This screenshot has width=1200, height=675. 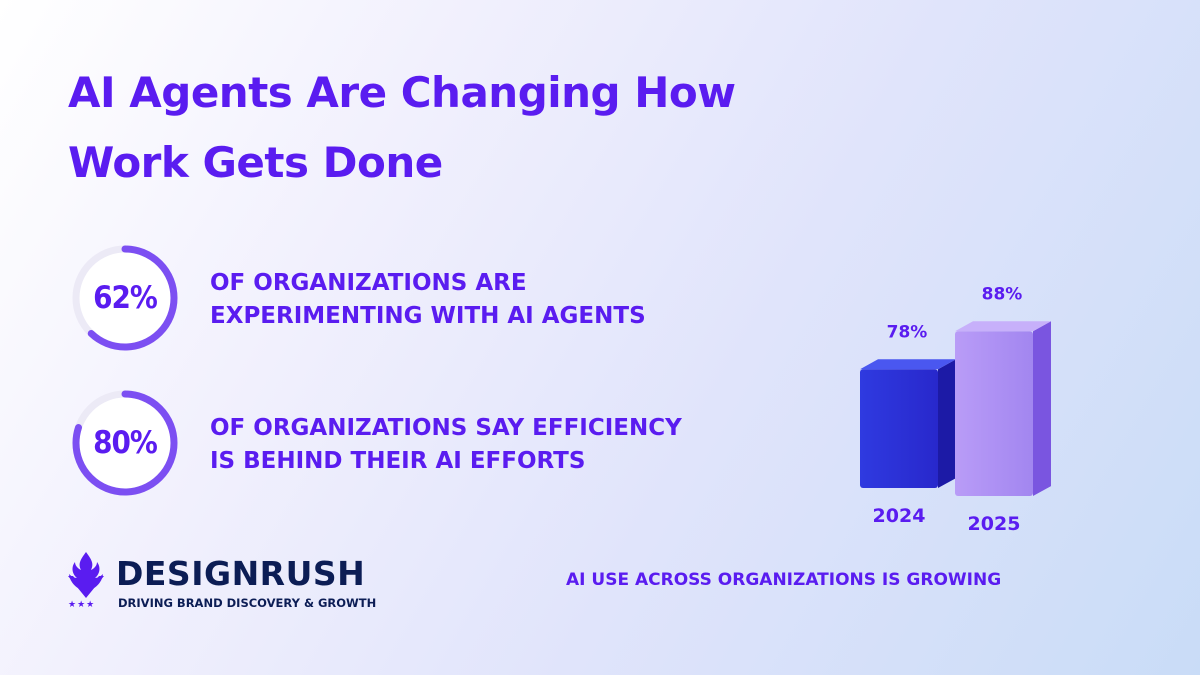 I want to click on title-line-1: AI Agents Are Changing How, so click(x=402, y=92).